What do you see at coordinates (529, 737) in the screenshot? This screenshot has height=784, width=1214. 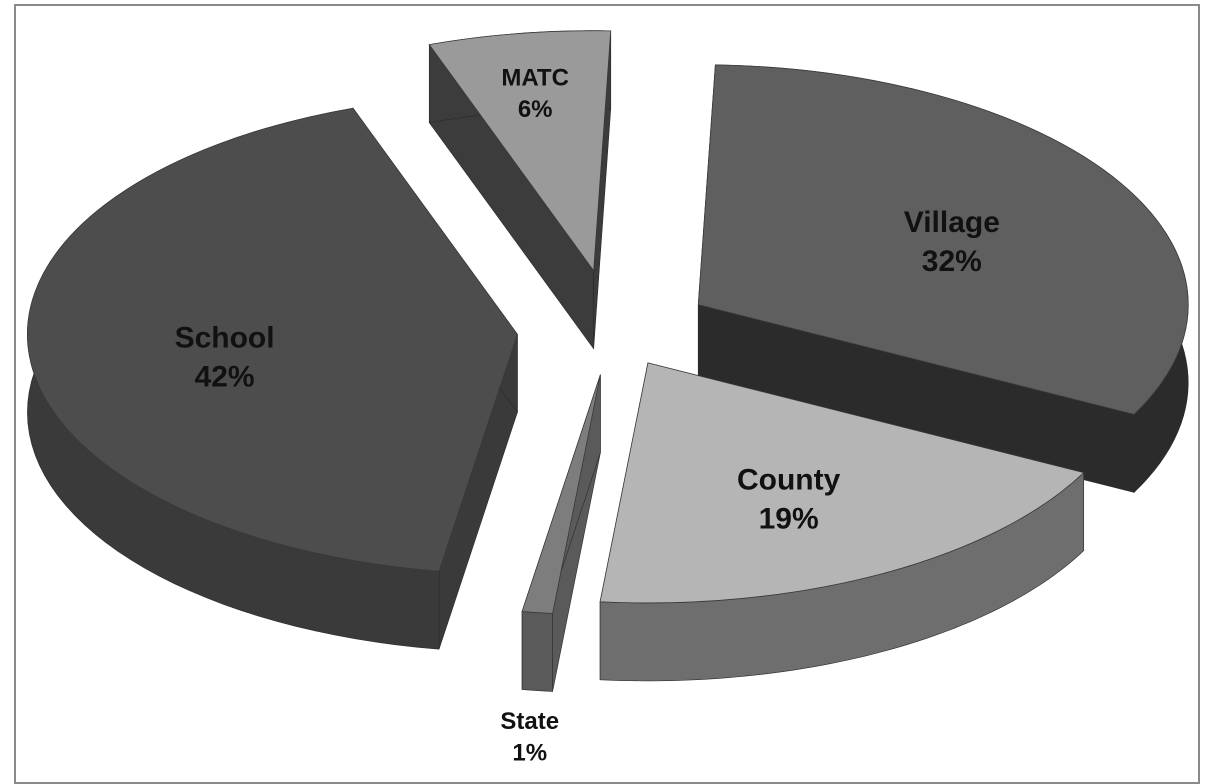 I see `slice-label-state: State 1%` at bounding box center [529, 737].